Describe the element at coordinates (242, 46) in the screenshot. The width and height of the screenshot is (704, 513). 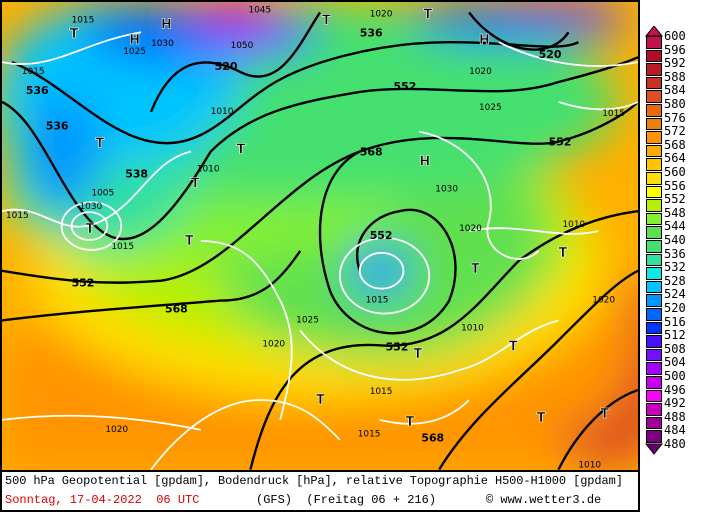
I see `isobar-label: 1050` at that location.